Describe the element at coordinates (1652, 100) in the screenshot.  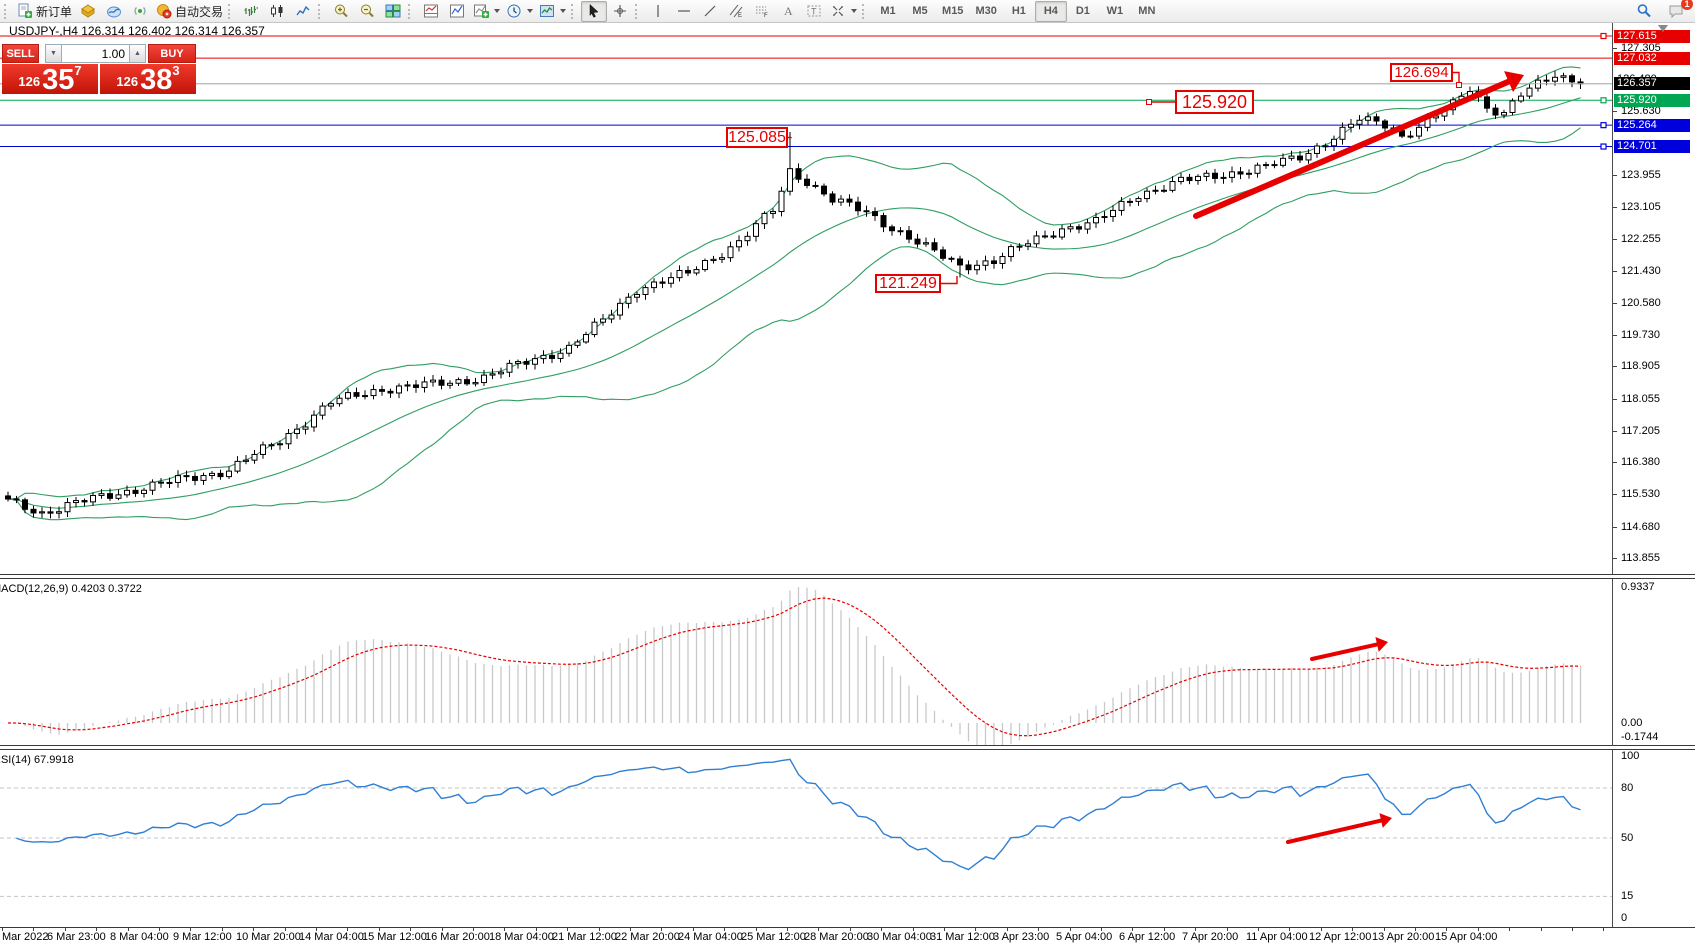
I see `price-level-label: 125.920` at that location.